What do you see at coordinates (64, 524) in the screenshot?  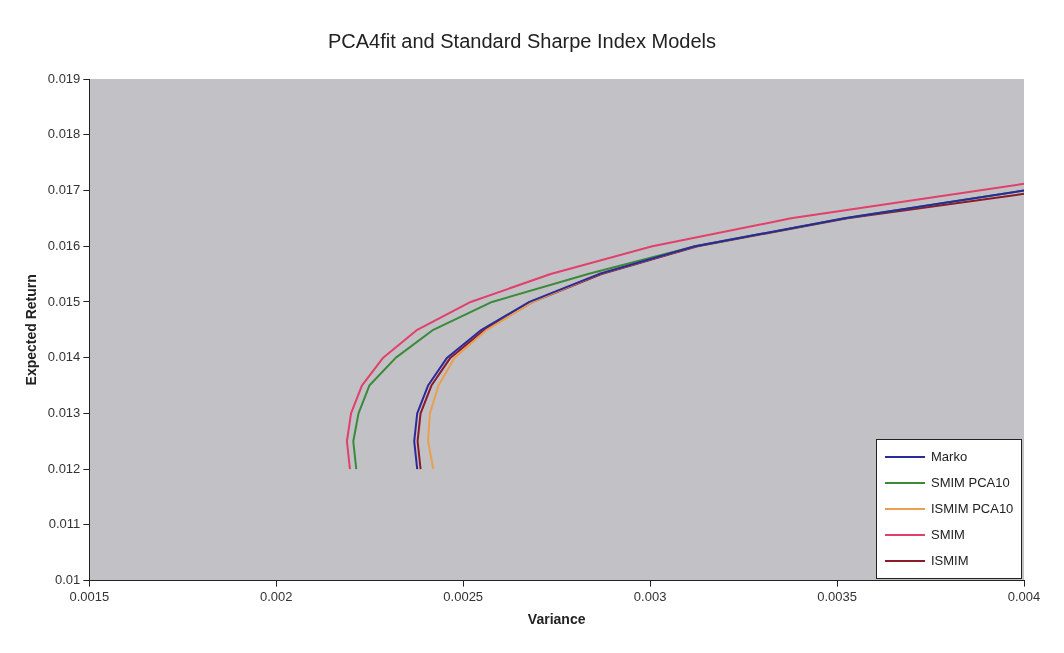 I see `y-tick-label: 0.011` at bounding box center [64, 524].